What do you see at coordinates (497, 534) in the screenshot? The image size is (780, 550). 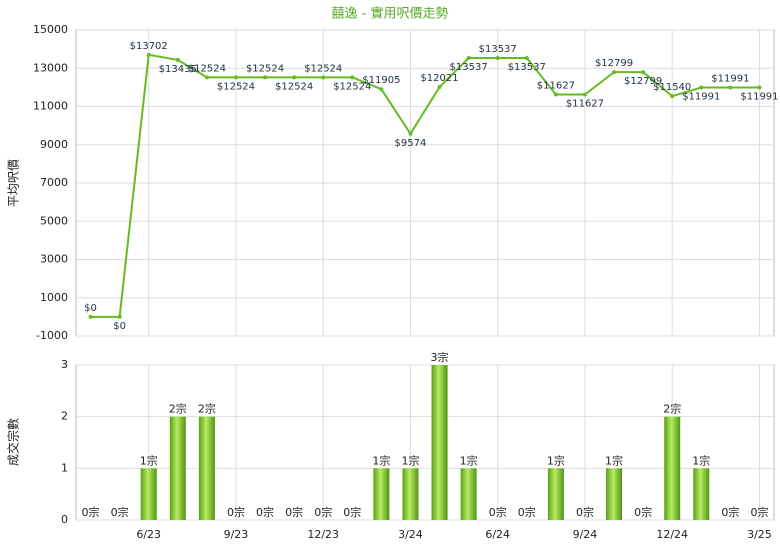 I see `x-tick-label: 6/24` at bounding box center [497, 534].